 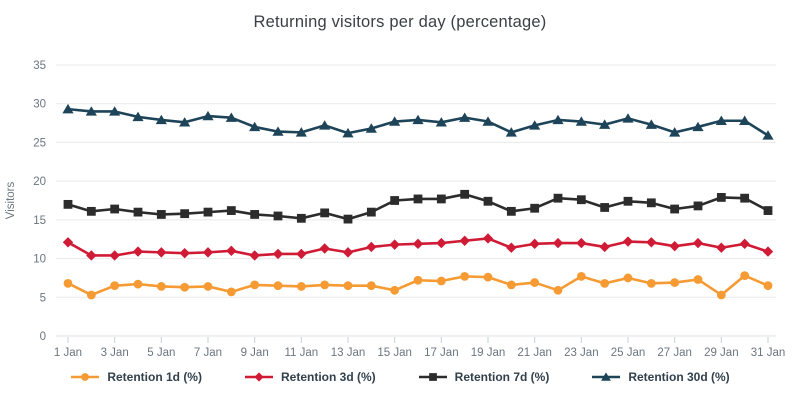 I want to click on legend-item-retention-30d: Retention 30d (%), so click(x=660, y=377).